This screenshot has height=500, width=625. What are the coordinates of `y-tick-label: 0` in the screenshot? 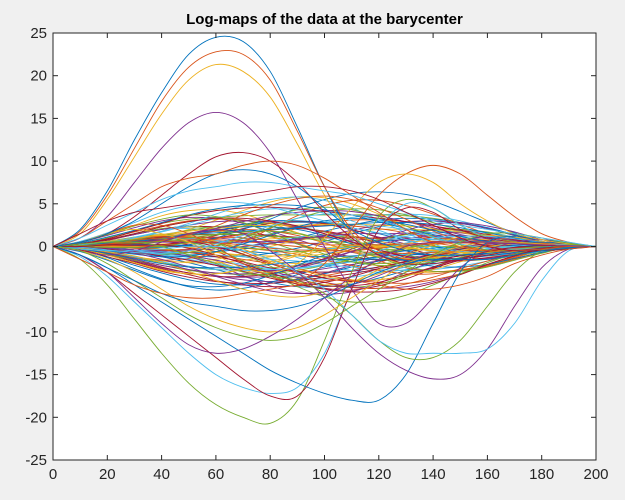 It's located at (43, 247).